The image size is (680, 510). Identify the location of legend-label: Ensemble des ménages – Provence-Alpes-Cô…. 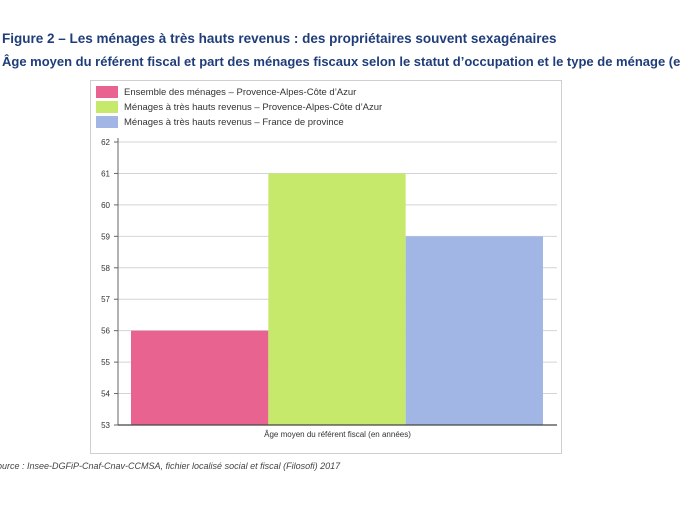
(240, 92).